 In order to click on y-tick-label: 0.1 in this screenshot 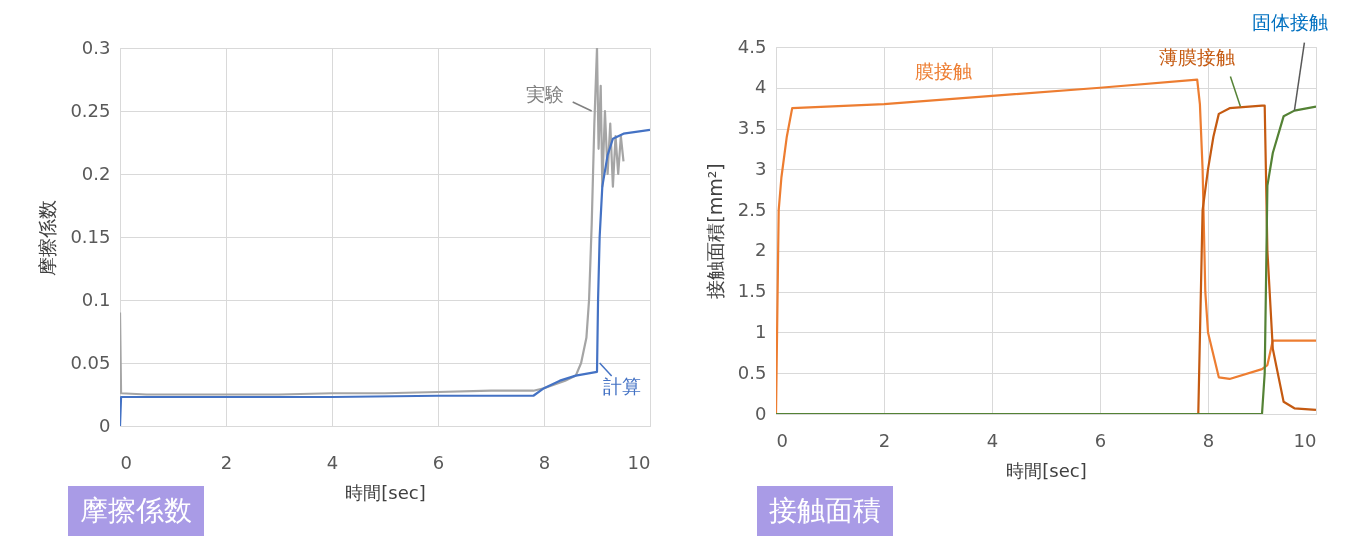, I will do `click(96, 299)`.